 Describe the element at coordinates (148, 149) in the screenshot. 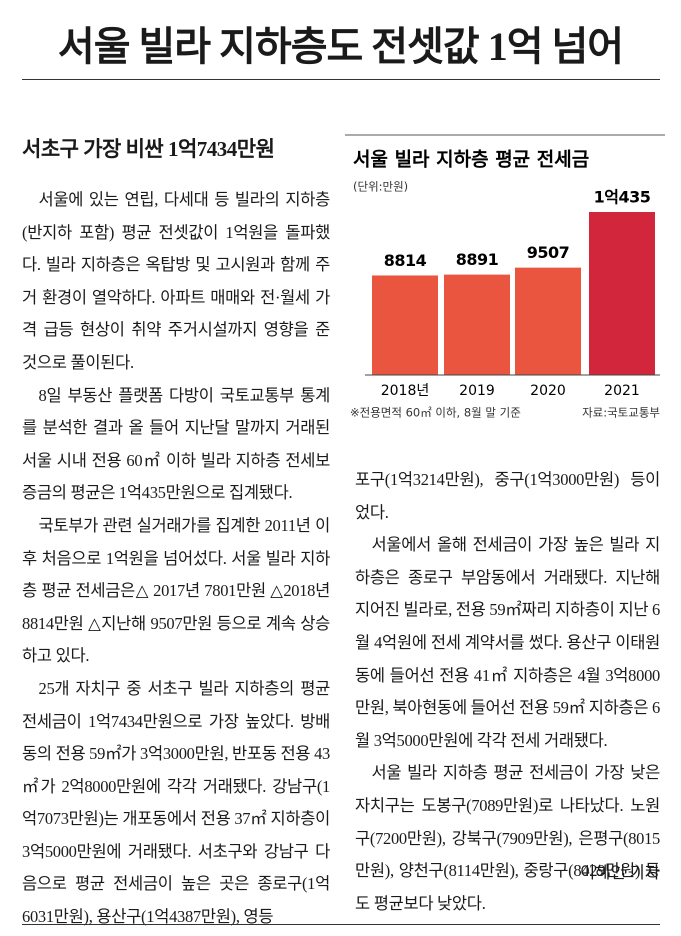

I see `subheadline: 서초구 가장 비싼 1억7434만원` at that location.